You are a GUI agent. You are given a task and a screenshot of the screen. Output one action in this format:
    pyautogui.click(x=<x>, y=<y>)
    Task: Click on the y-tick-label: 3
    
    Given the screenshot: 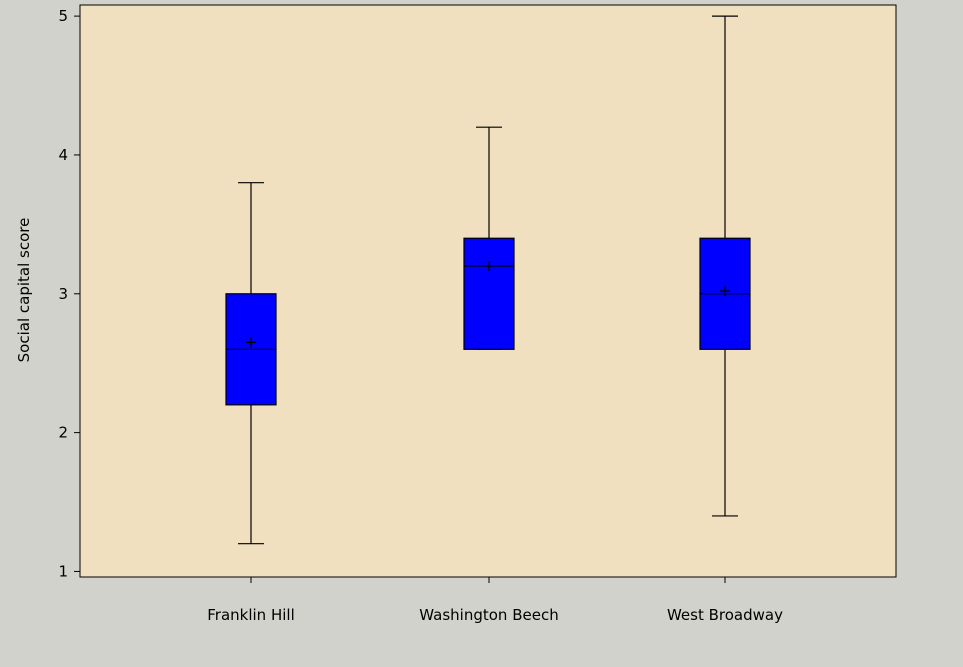 What is the action you would take?
    pyautogui.click(x=63, y=294)
    